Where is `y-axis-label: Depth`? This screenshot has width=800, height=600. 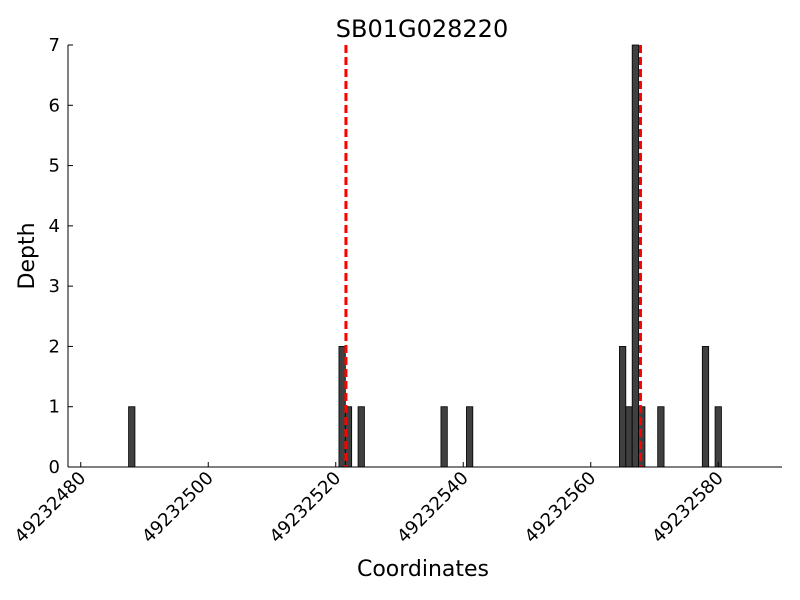
y-axis-label: Depth is located at coordinates (27, 255).